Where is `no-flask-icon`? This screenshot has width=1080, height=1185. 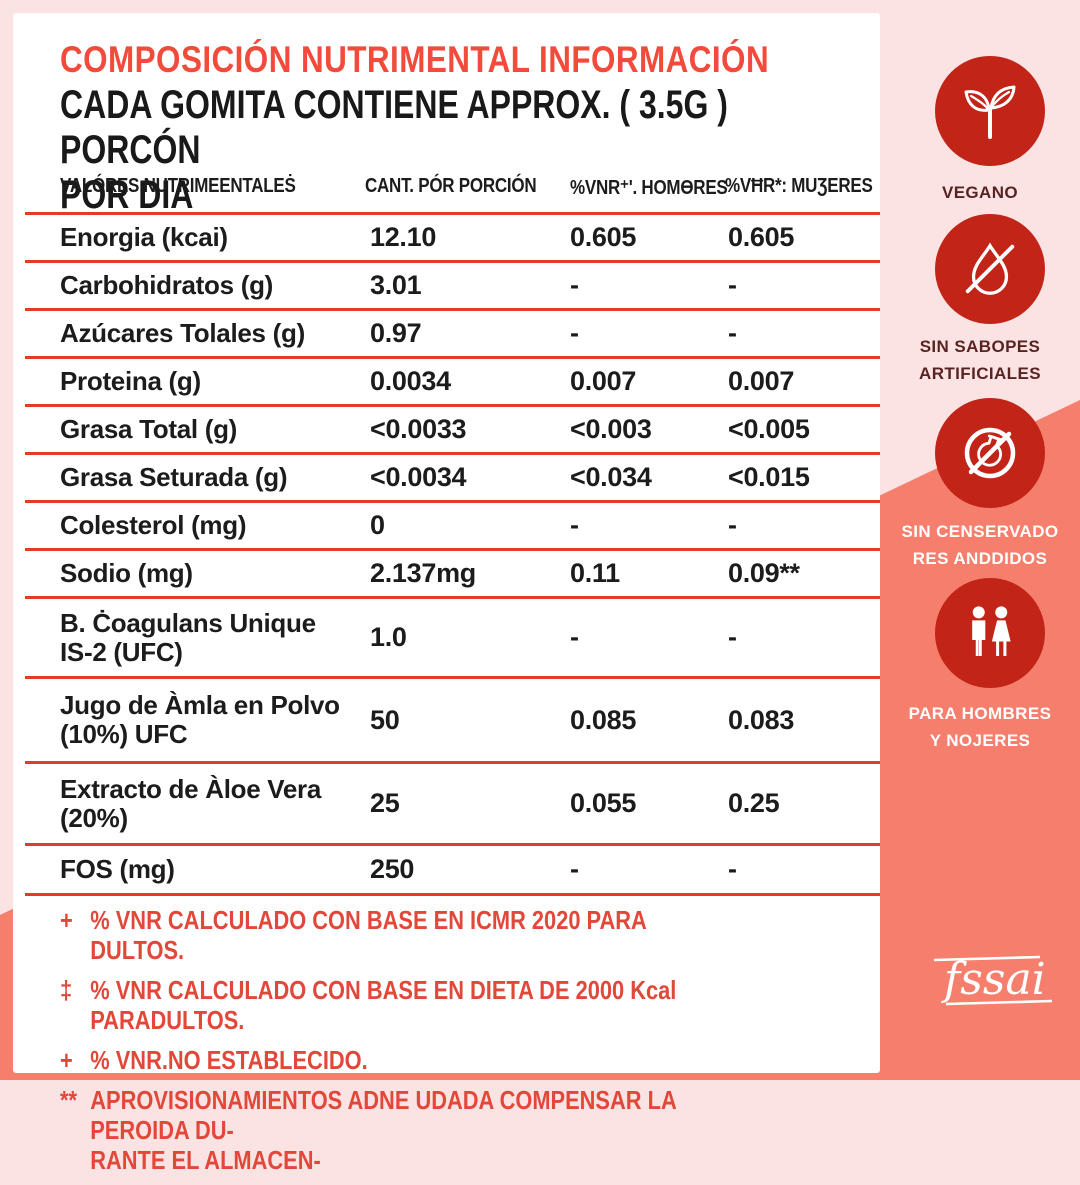
no-flask-icon is located at coordinates (990, 453).